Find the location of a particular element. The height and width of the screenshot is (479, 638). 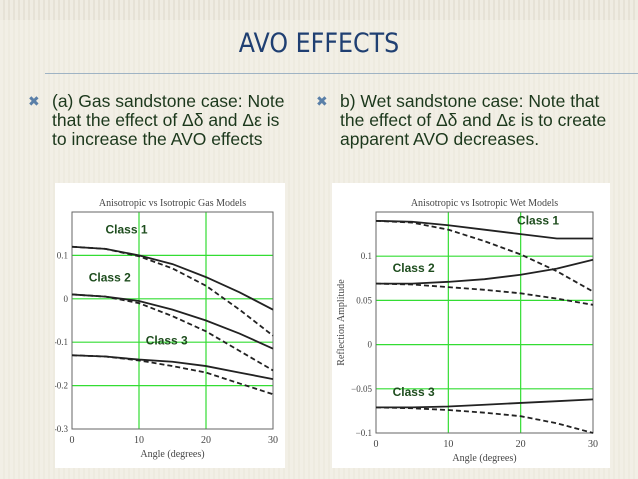

chart-title: Anisotropic vs Isotropic Gas Models is located at coordinates (172, 203).